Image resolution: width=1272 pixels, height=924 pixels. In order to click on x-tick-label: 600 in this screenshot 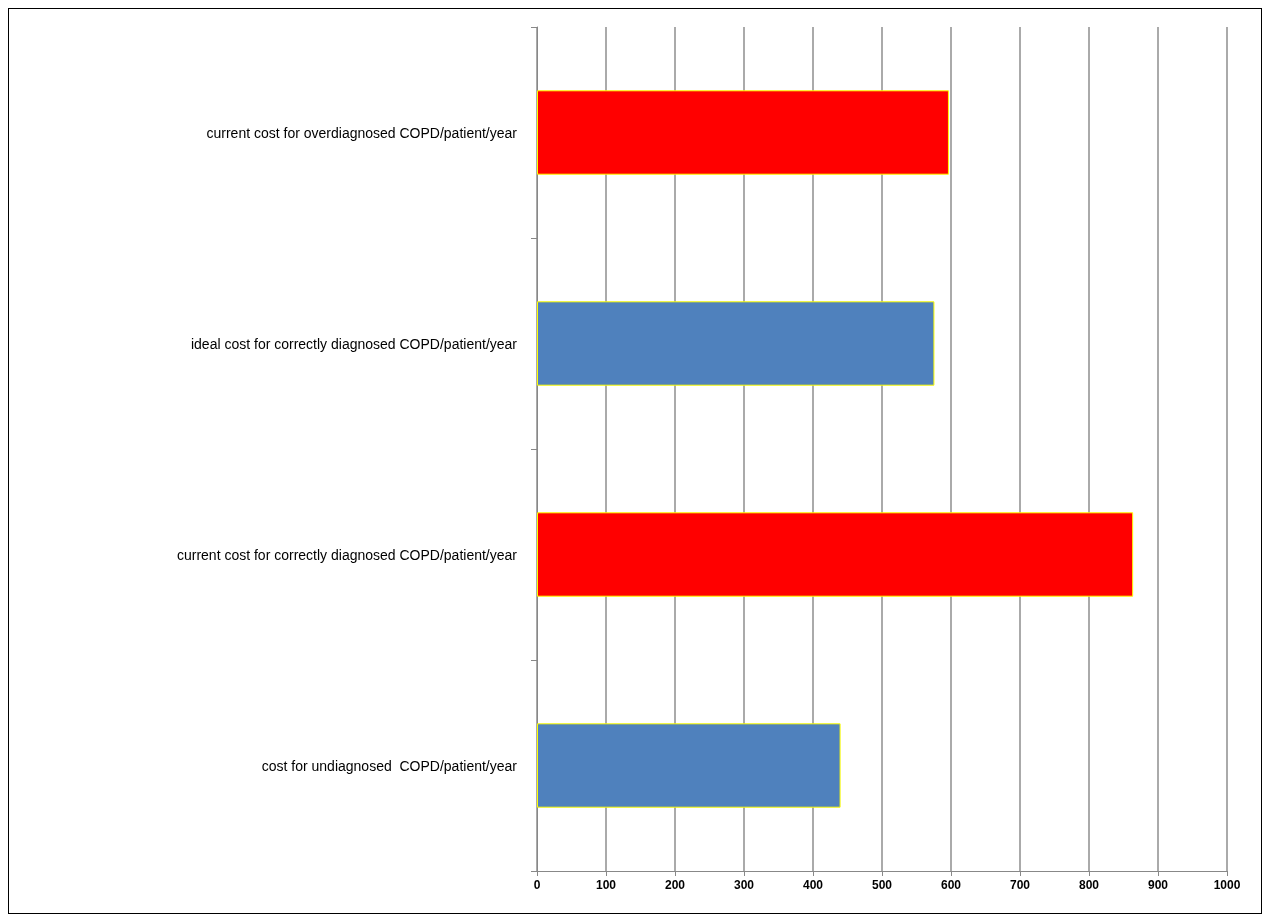, I will do `click(951, 885)`.